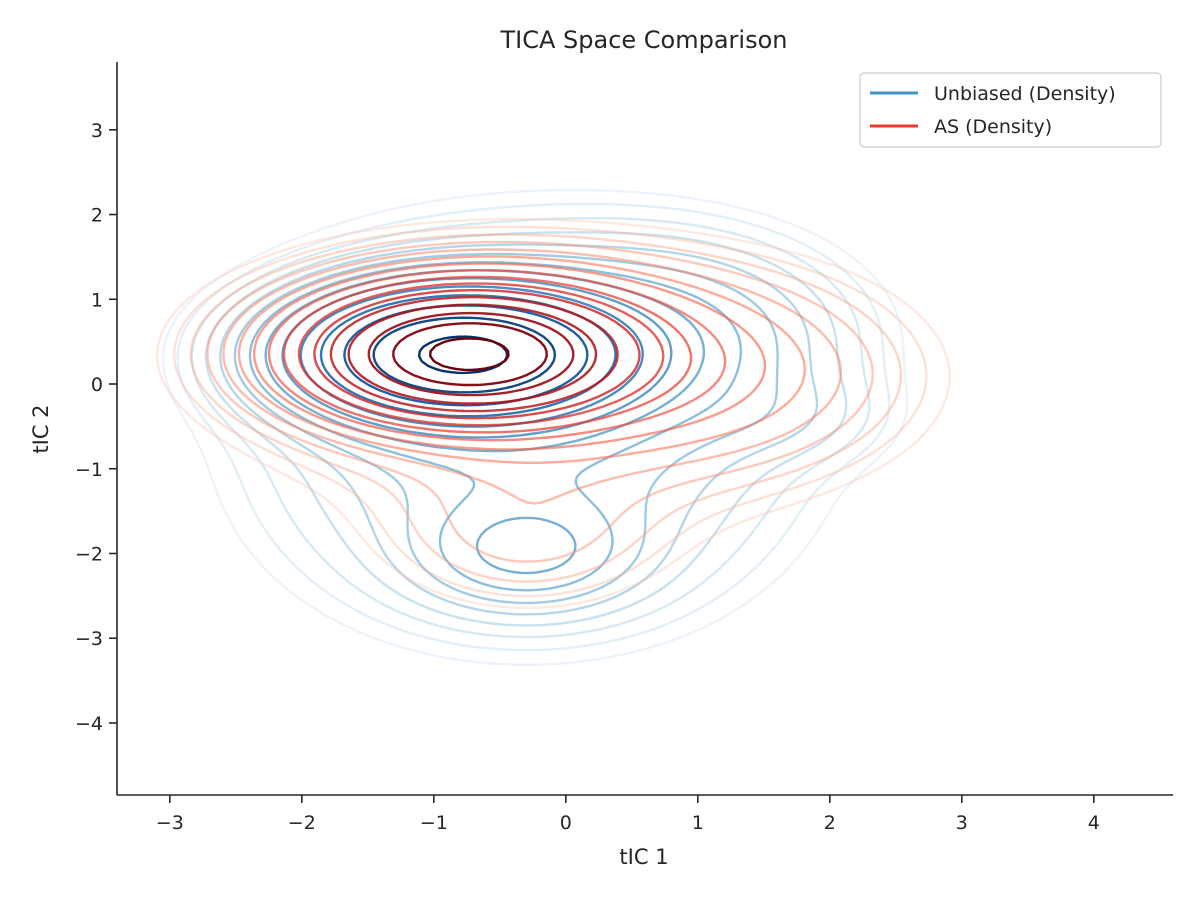 This screenshot has height=901, width=1200. What do you see at coordinates (993, 127) in the screenshot?
I see `legend-label: AS (Density)` at bounding box center [993, 127].